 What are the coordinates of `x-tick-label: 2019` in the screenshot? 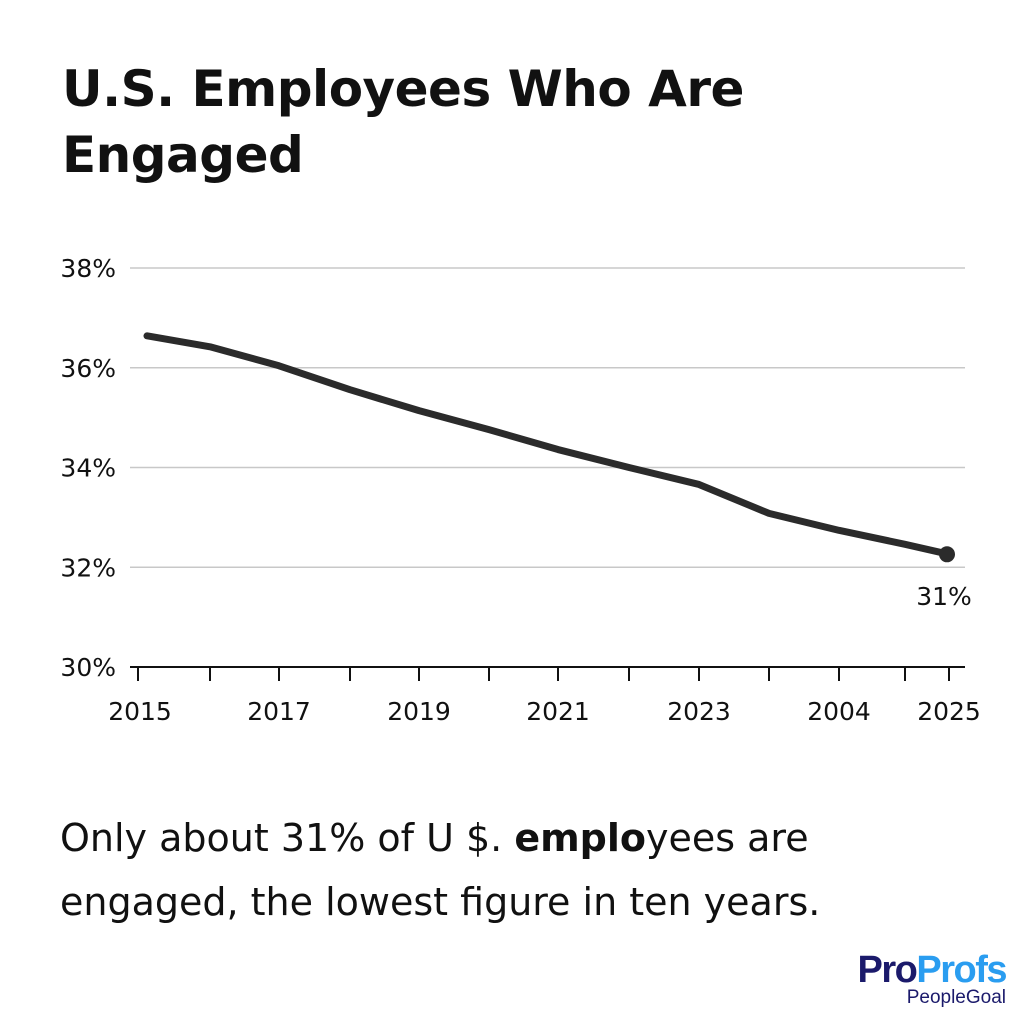 It's located at (419, 711).